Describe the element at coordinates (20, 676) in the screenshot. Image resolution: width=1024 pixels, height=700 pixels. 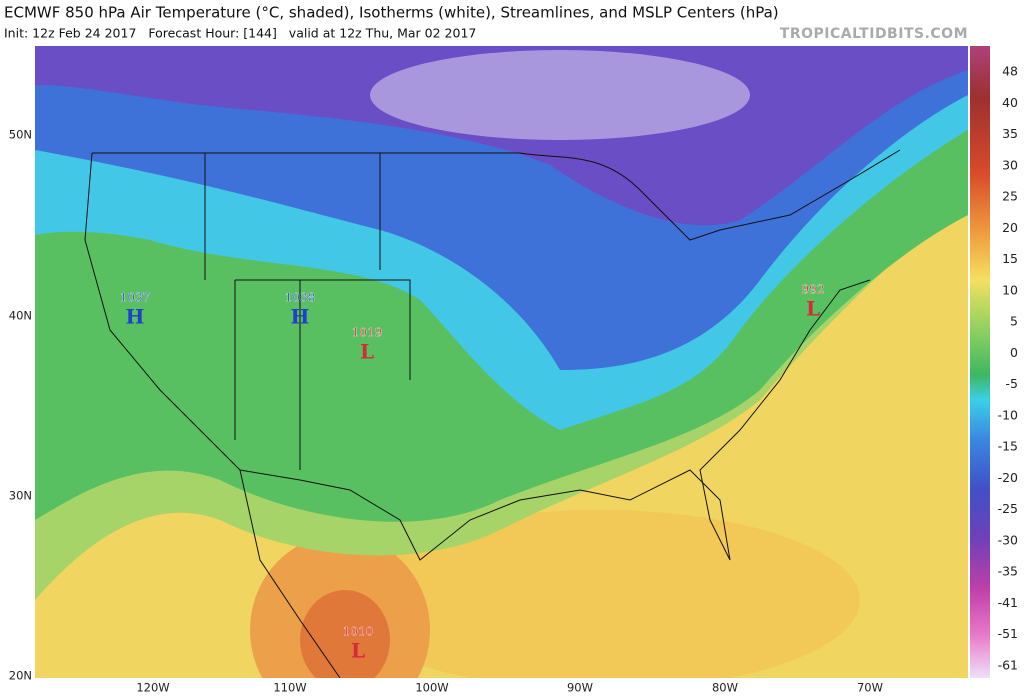
I see `lat-label: 20N` at that location.